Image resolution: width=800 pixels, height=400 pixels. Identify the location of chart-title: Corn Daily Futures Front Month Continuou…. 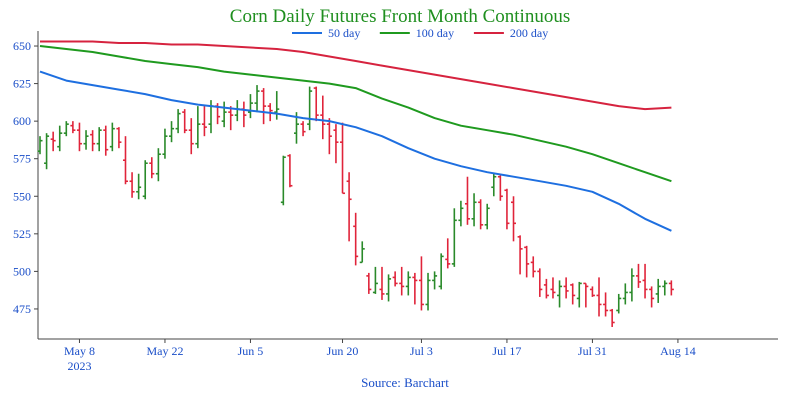
(400, 16).